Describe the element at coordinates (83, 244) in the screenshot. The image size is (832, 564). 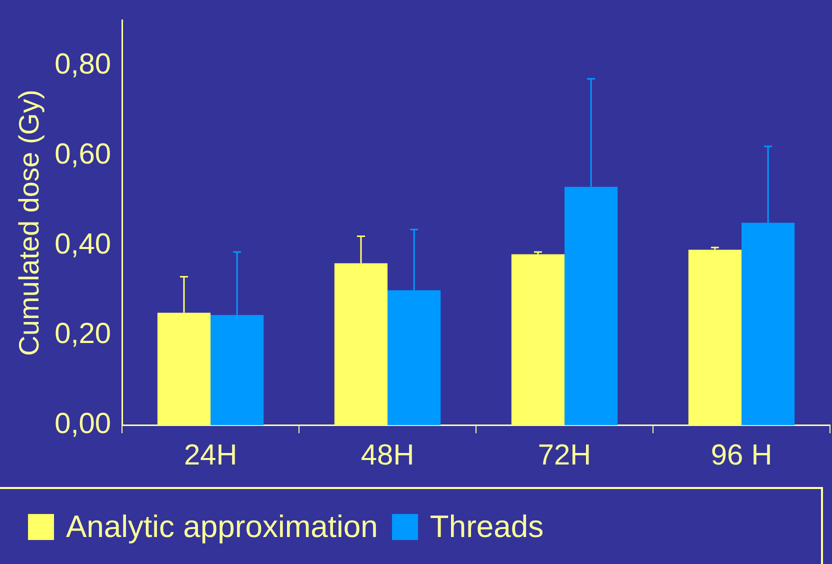
I see `y-tick-label: 0,40` at that location.